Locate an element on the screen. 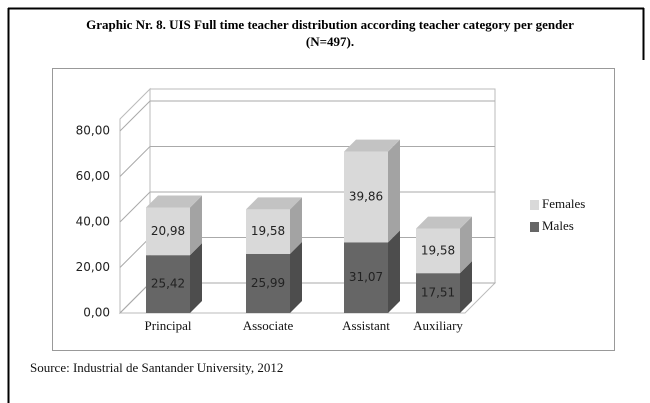 The width and height of the screenshot is (650, 403). value-label: 25,42 is located at coordinates (168, 284).